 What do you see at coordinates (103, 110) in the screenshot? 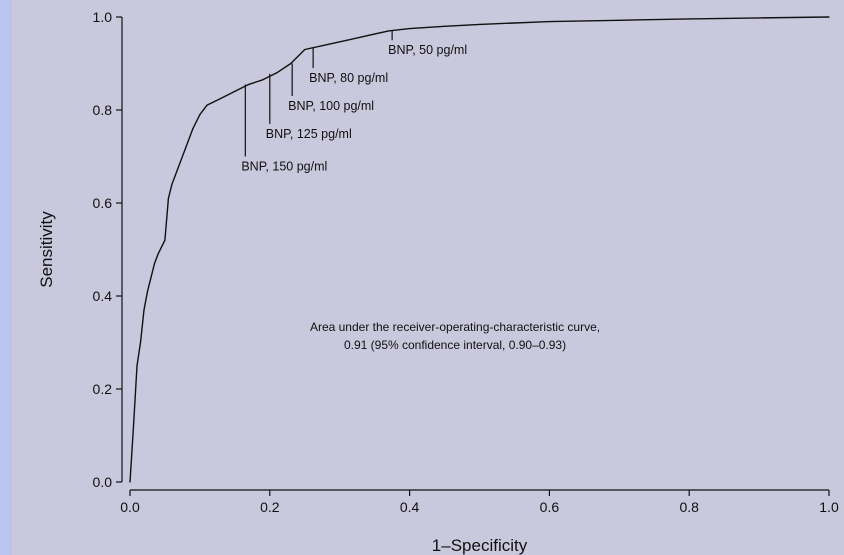
I see `y-tick-label: 0.8` at bounding box center [103, 110].